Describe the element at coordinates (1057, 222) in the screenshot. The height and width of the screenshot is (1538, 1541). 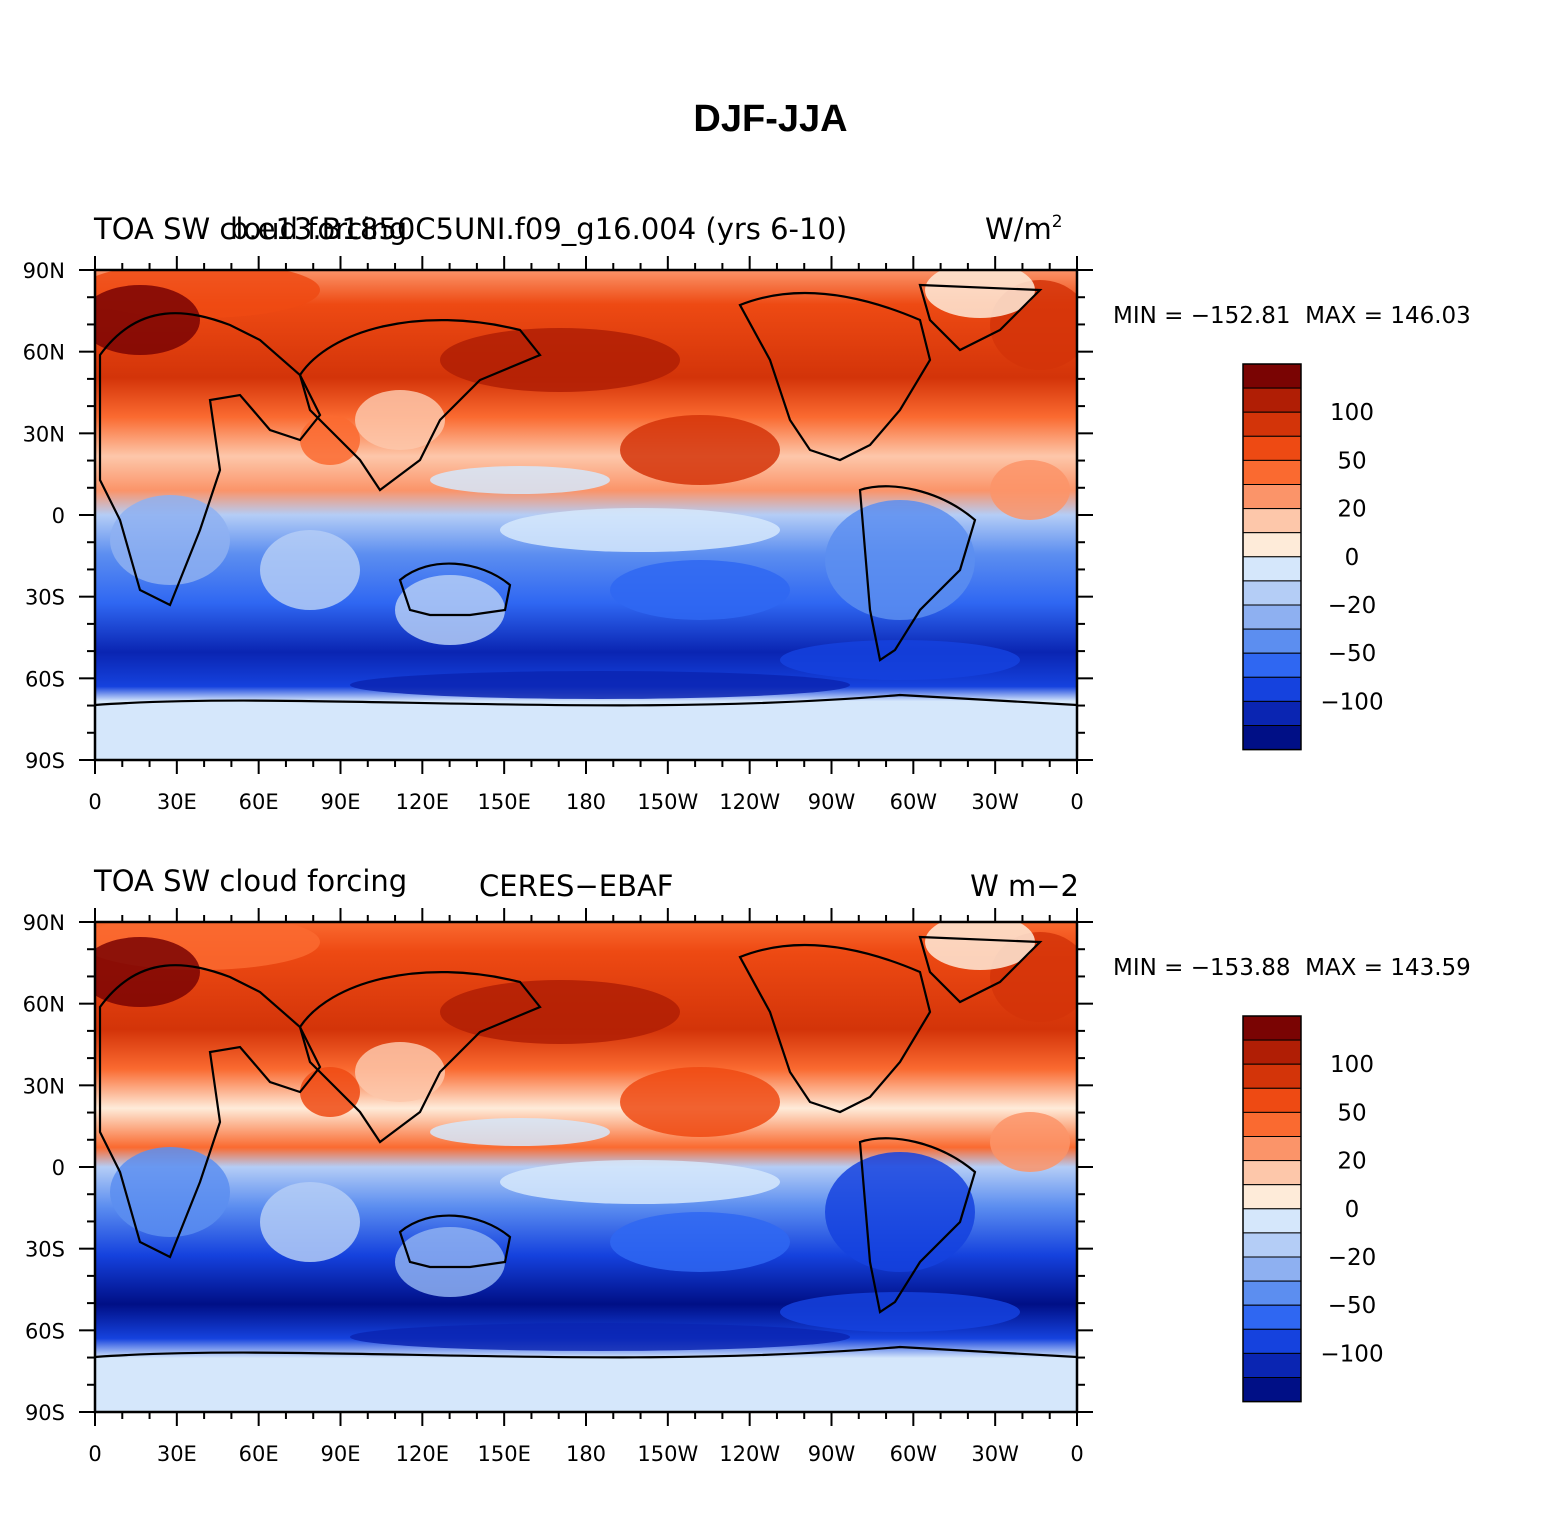
I see `units-superscript: 2` at that location.